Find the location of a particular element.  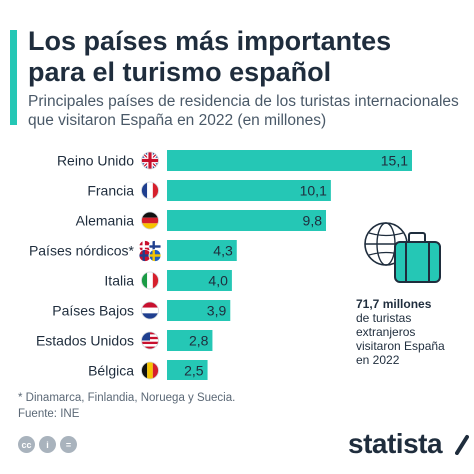

category-label: Alemania is located at coordinates (105, 221).